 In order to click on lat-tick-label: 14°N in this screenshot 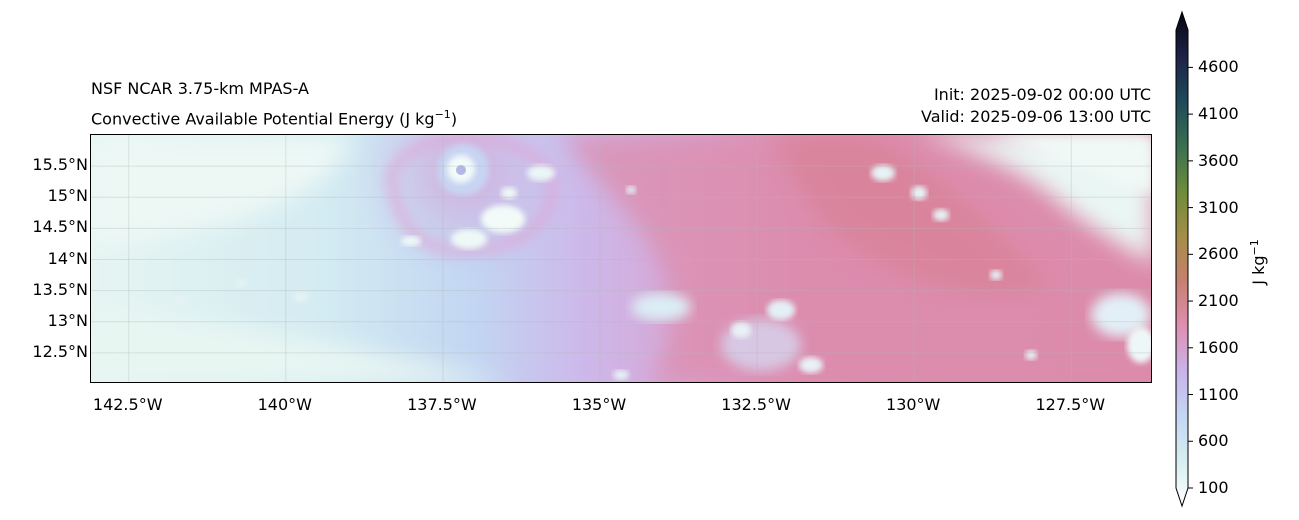, I will do `click(67, 258)`.